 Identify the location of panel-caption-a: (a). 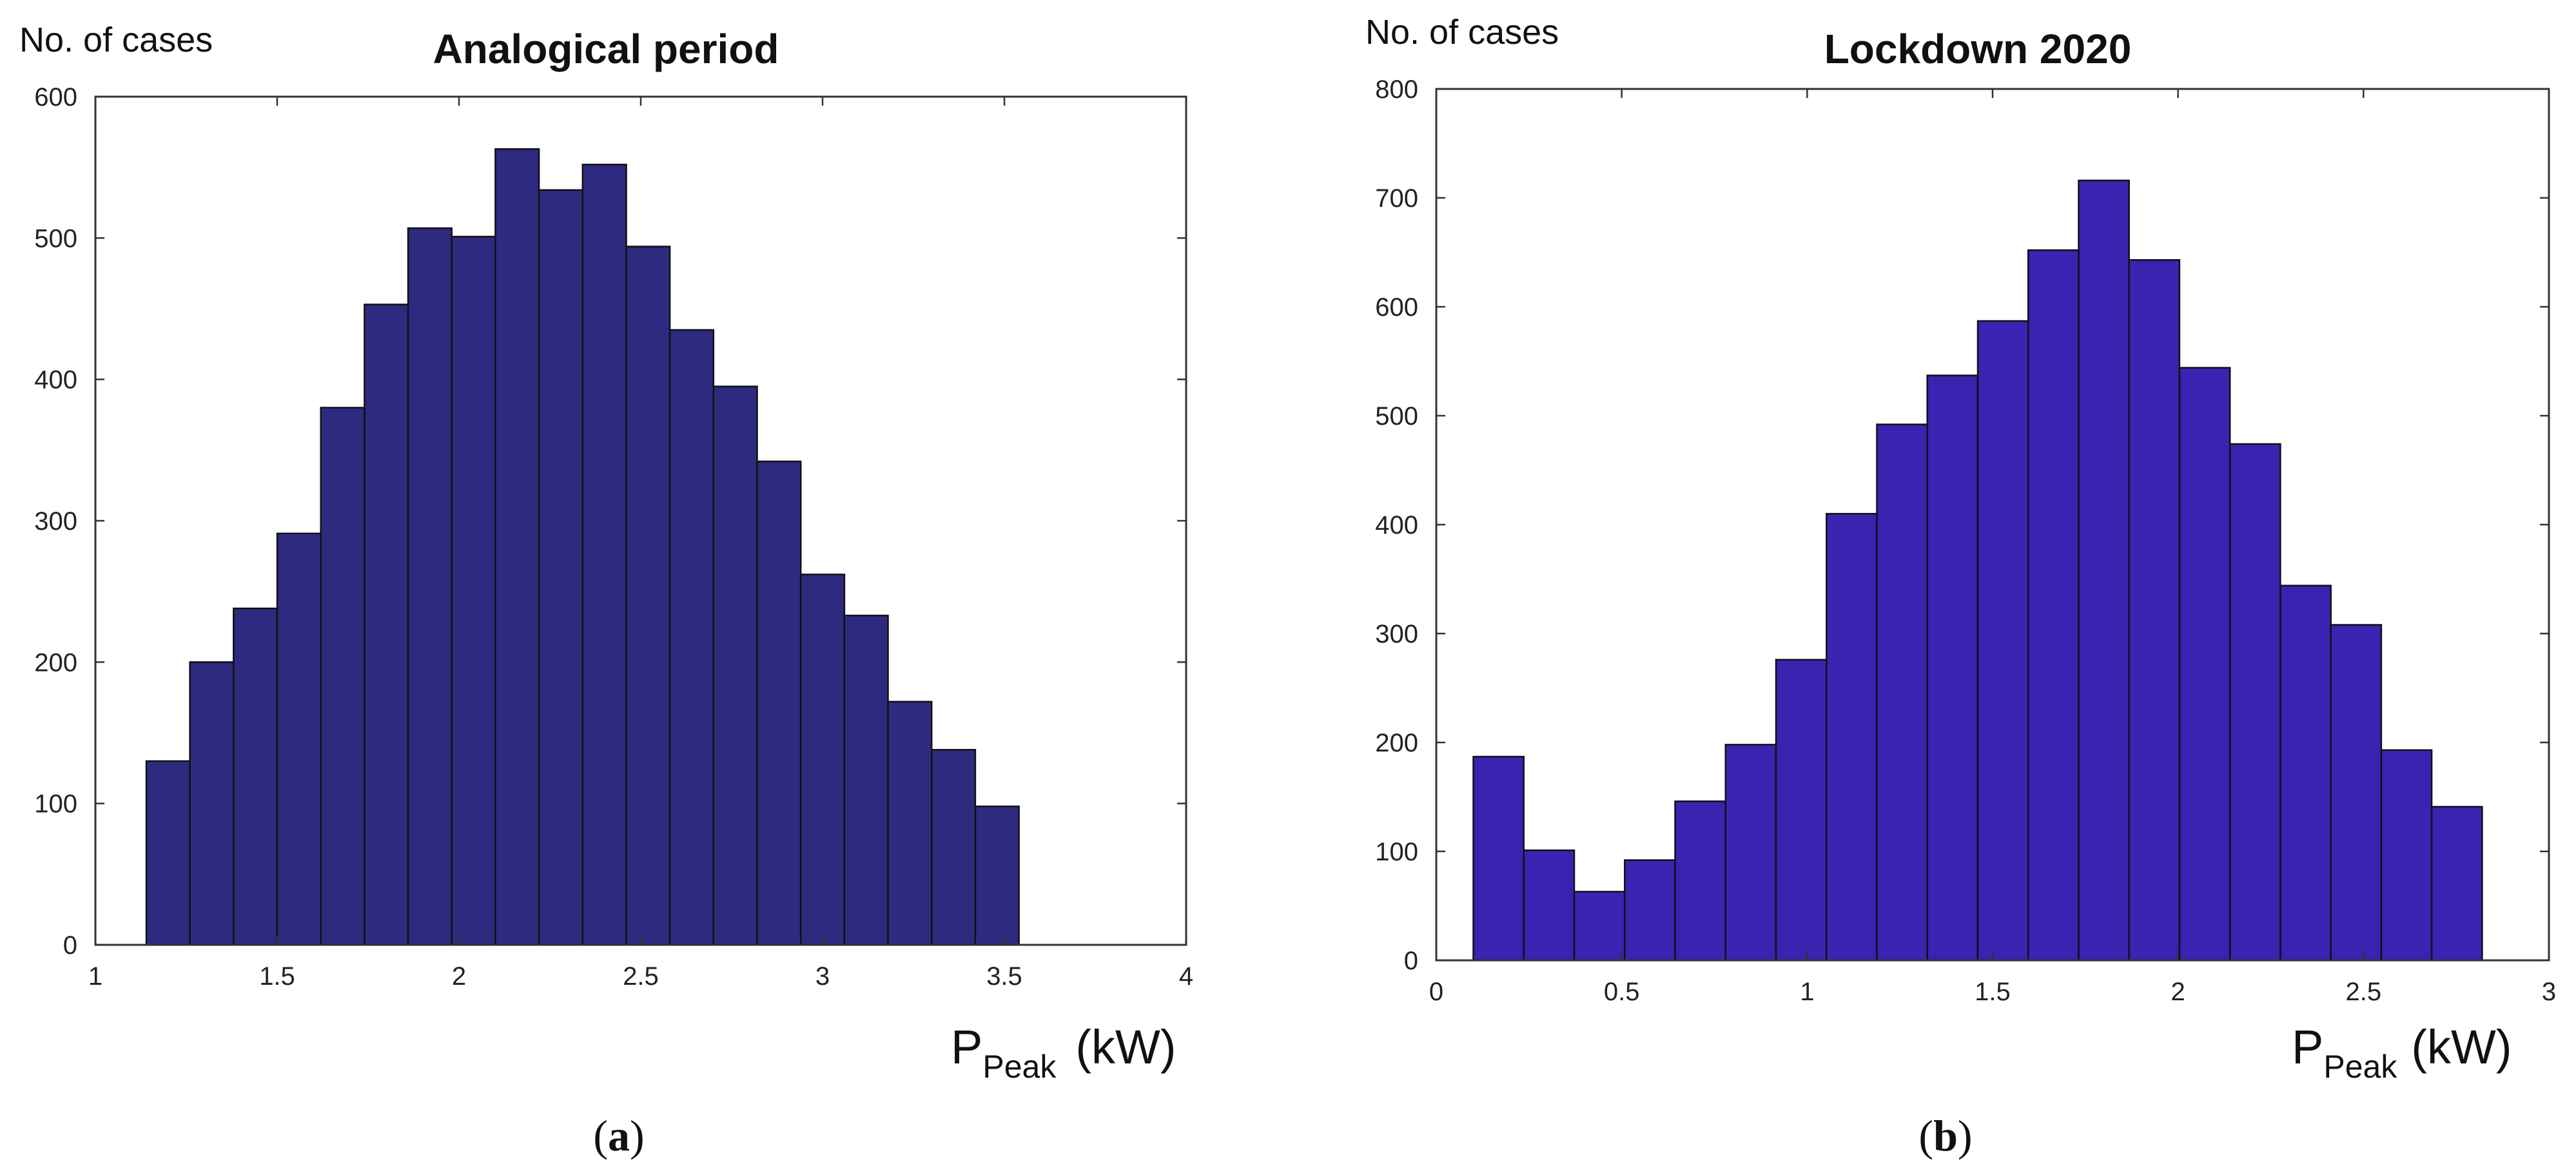
(618, 1135).